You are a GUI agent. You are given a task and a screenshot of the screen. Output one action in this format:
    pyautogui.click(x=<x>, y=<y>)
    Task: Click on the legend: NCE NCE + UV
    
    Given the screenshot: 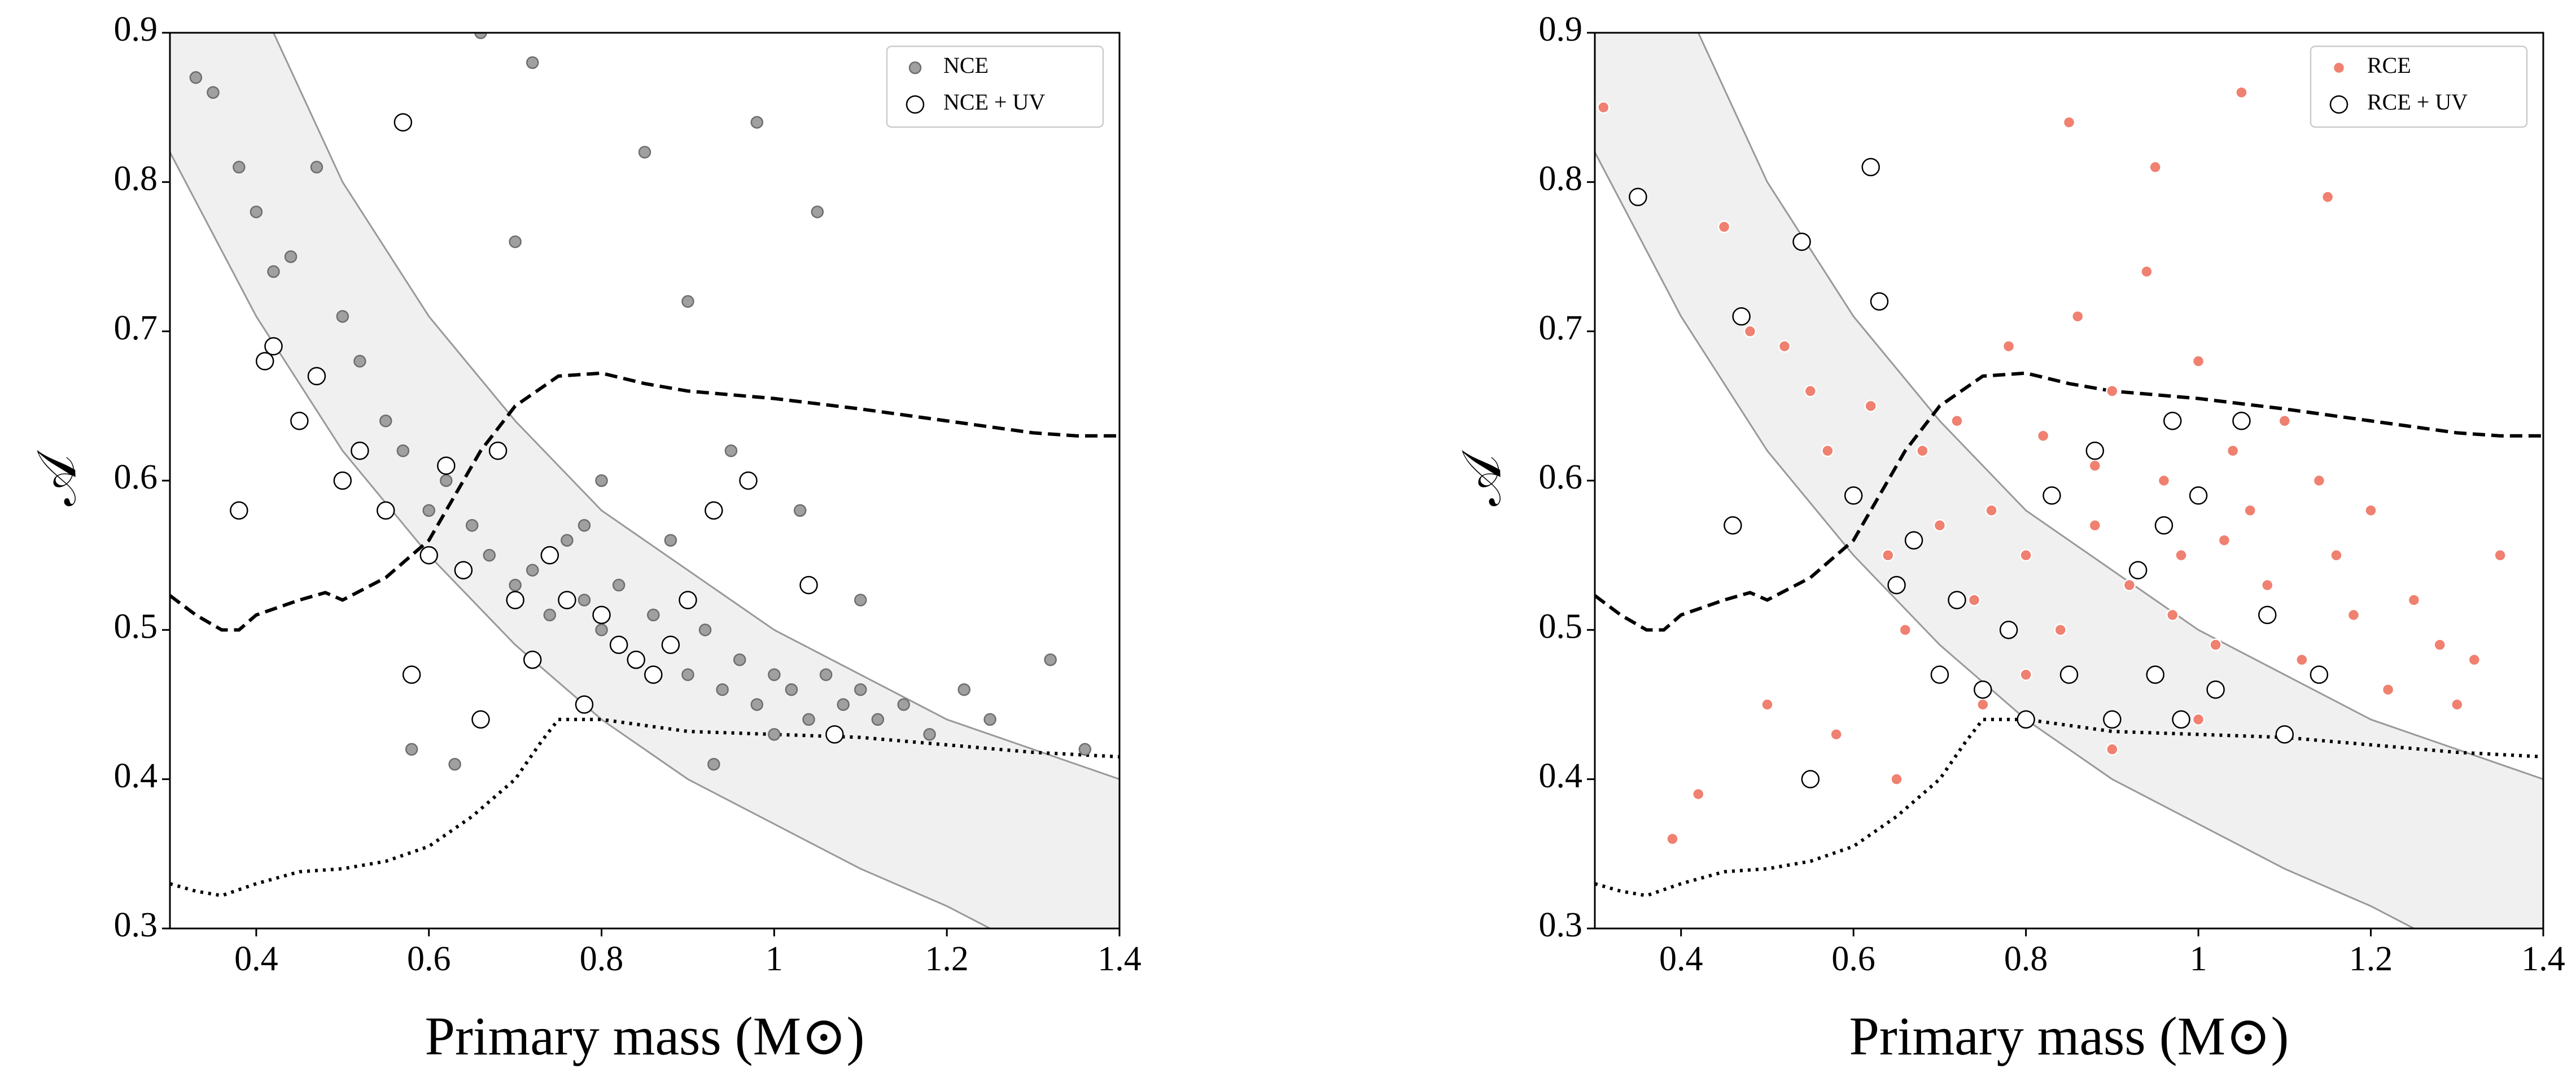 What is the action you would take?
    pyautogui.click(x=995, y=86)
    